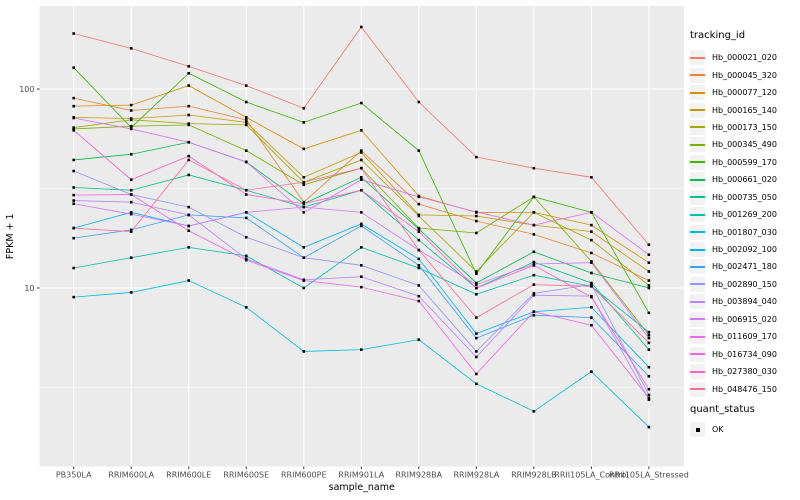 Image resolution: width=800 pixels, height=500 pixels. Describe the element at coordinates (745, 127) in the screenshot. I see `legend-item: Hb_000173_150` at that location.